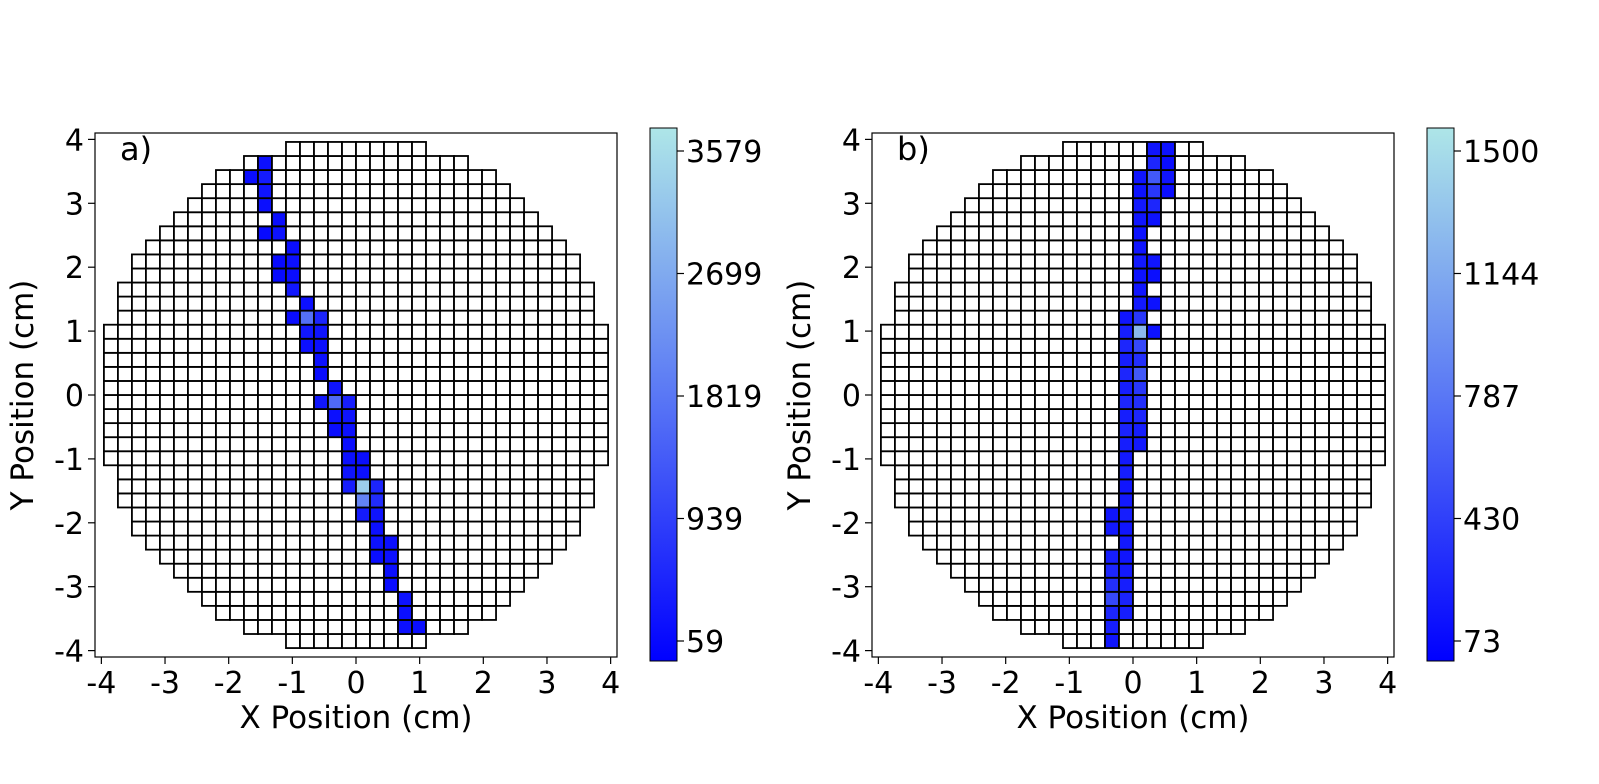  What do you see at coordinates (663, 394) in the screenshot?
I see `colorbar-a` at bounding box center [663, 394].